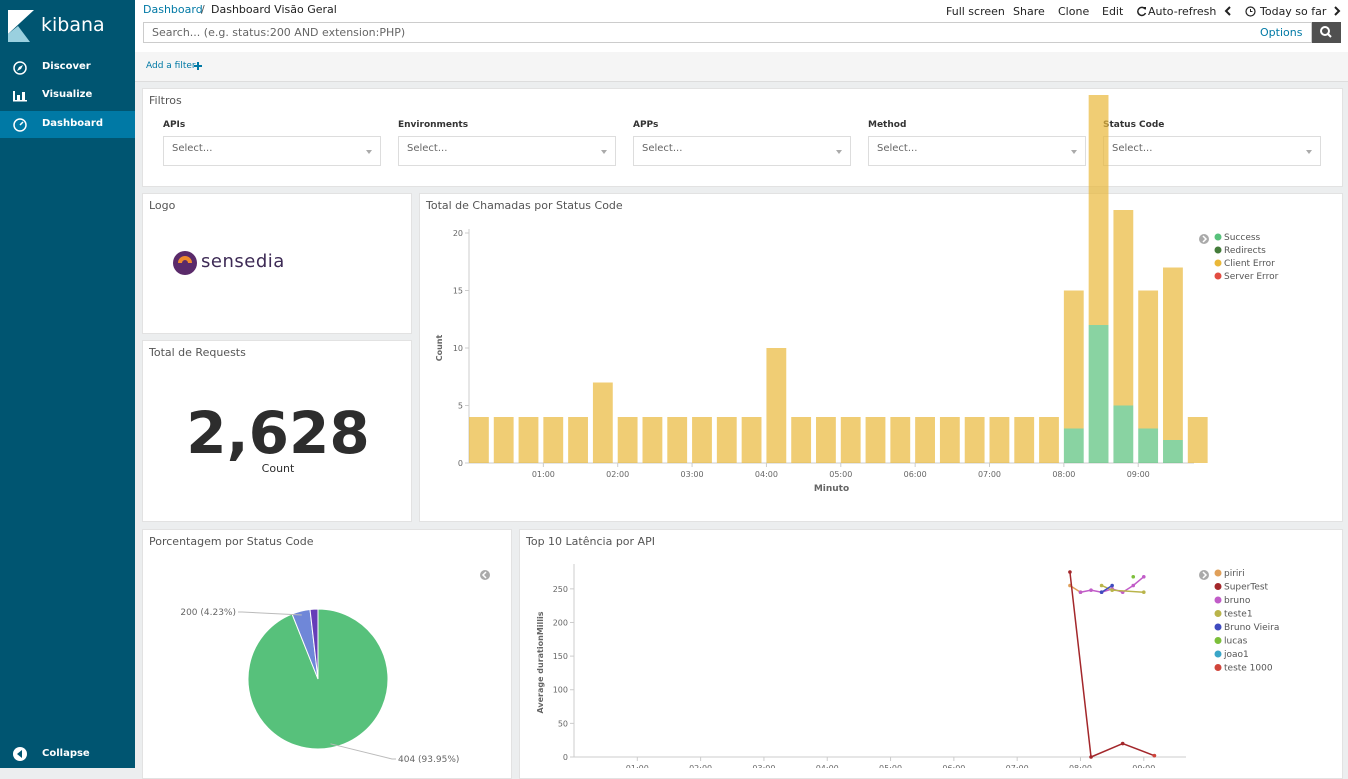 The width and height of the screenshot is (1348, 779). Describe the element at coordinates (524, 205) in the screenshot. I see `panel-title: Total de Chamadas por Status Code` at that location.